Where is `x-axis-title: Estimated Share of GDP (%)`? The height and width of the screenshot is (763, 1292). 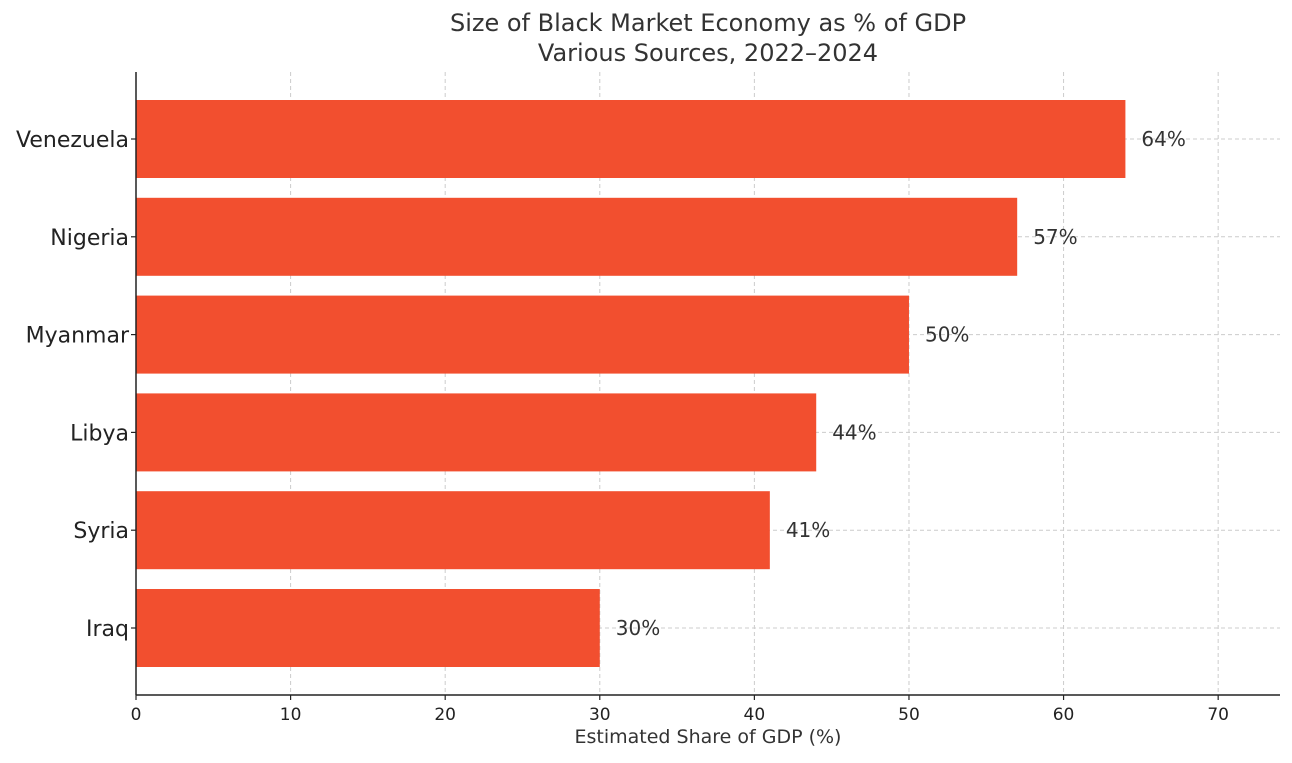 x-axis-title: Estimated Share of GDP (%) is located at coordinates (708, 737).